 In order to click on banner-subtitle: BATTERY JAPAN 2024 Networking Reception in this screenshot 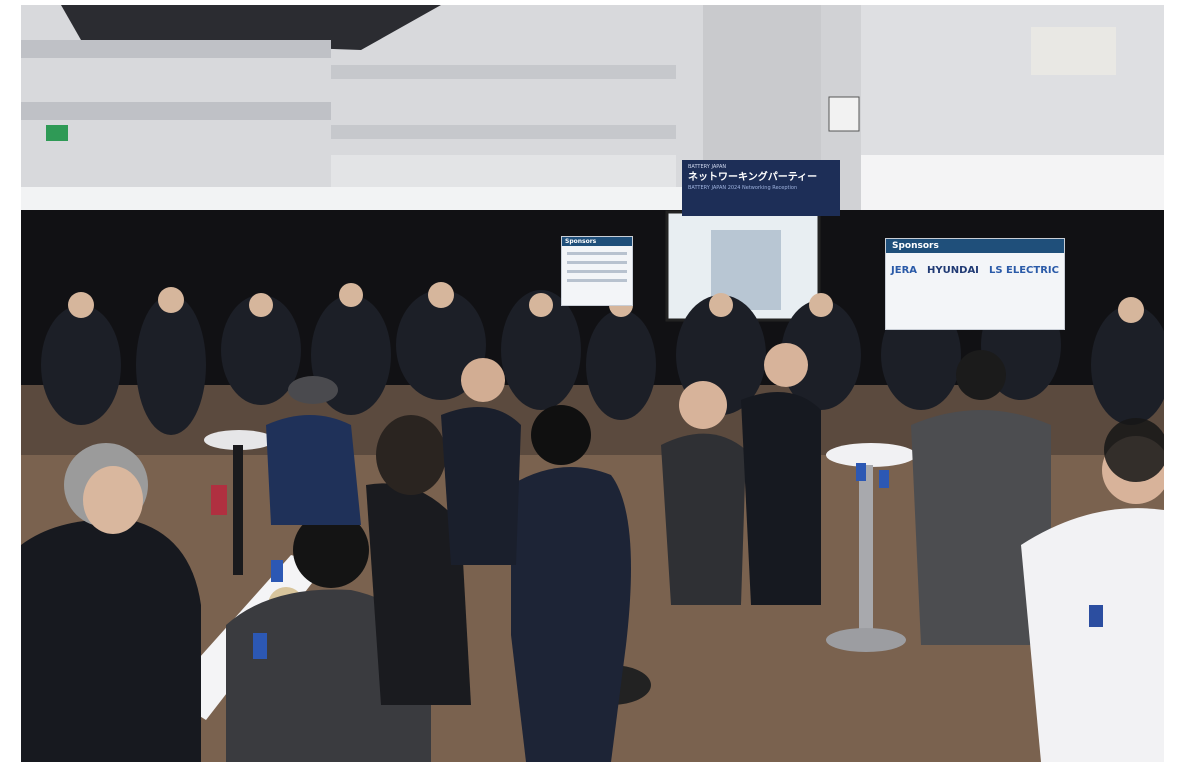, I will do `click(743, 188)`.